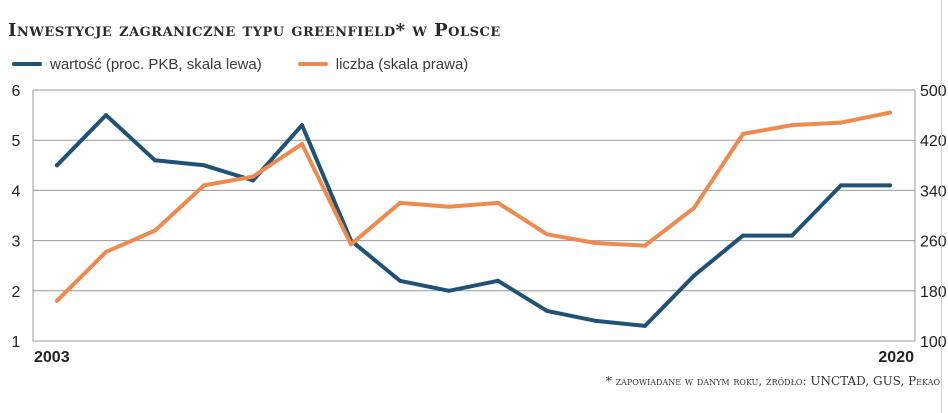  I want to click on frame-border, so click(941, 206).